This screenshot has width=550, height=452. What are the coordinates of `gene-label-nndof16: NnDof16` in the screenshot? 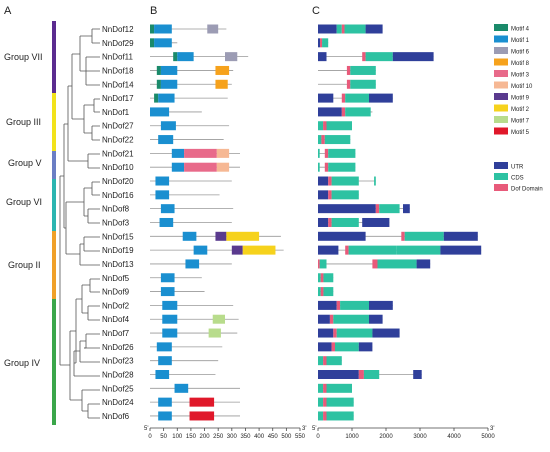 It's located at (118, 195).